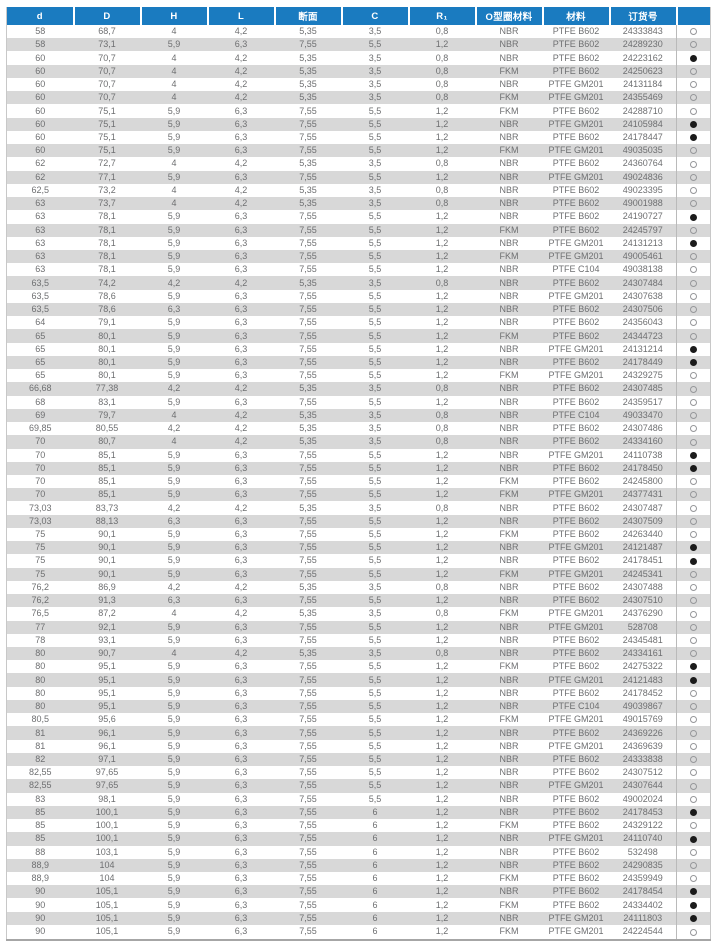 Image resolution: width=715 pixels, height=943 pixels. What do you see at coordinates (107, 335) in the screenshot?
I see `D-cell: 80,1` at bounding box center [107, 335].